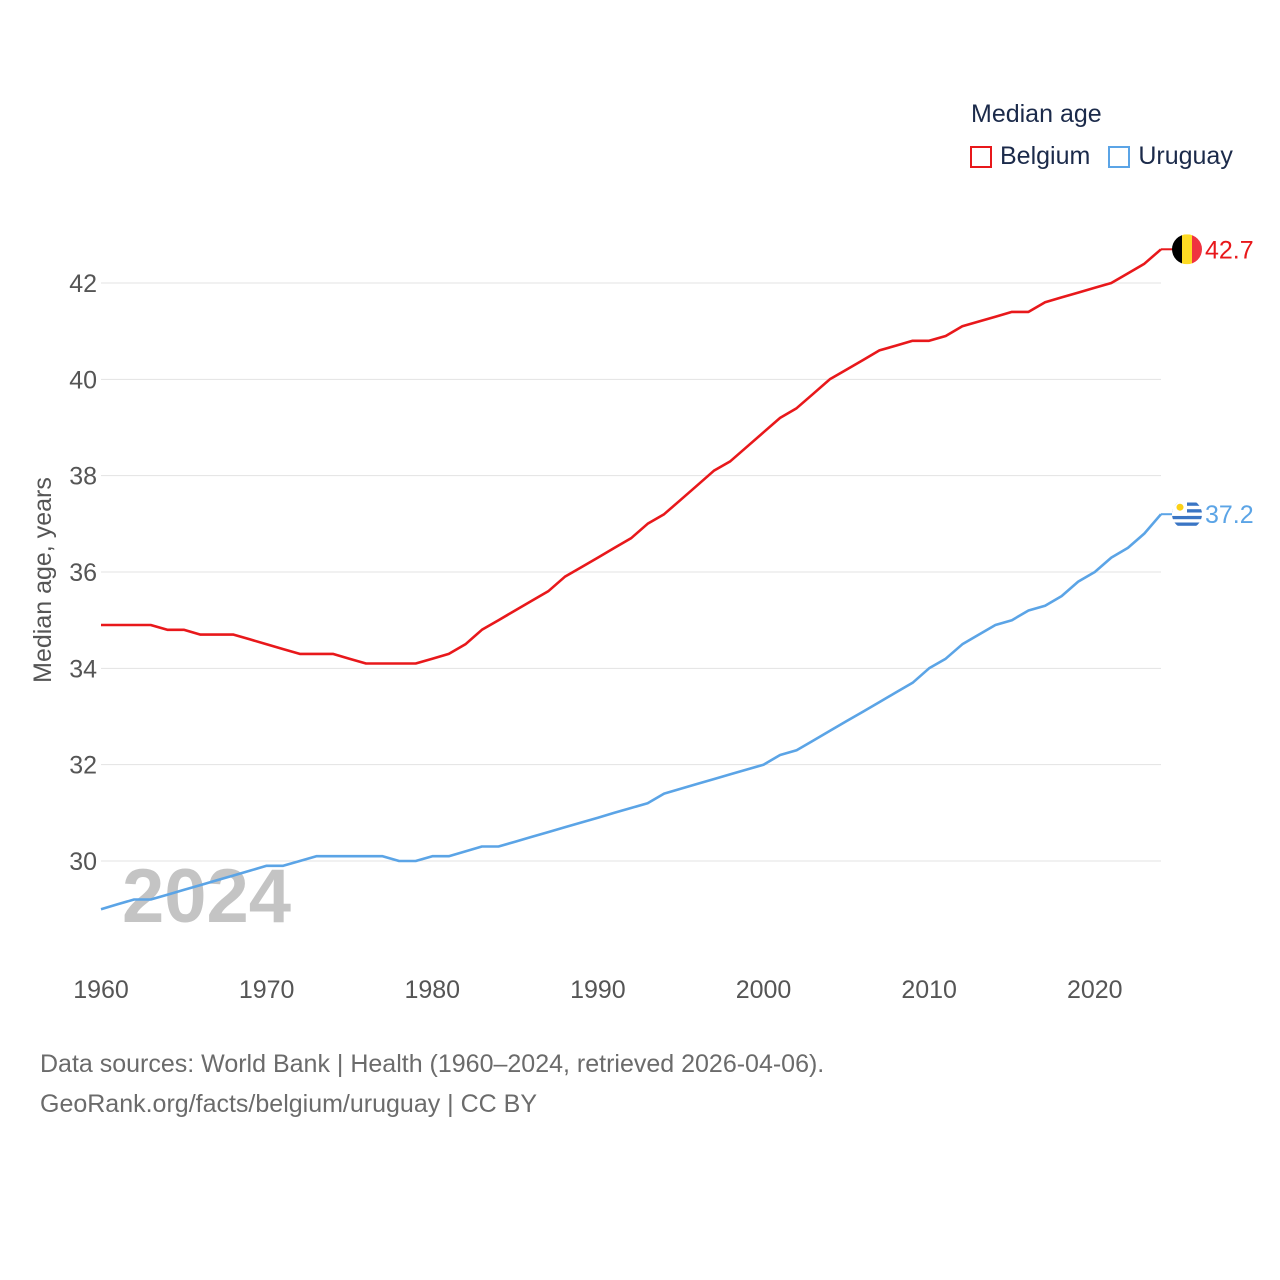  I want to click on y-axis-label: Median age, years, so click(43, 580).